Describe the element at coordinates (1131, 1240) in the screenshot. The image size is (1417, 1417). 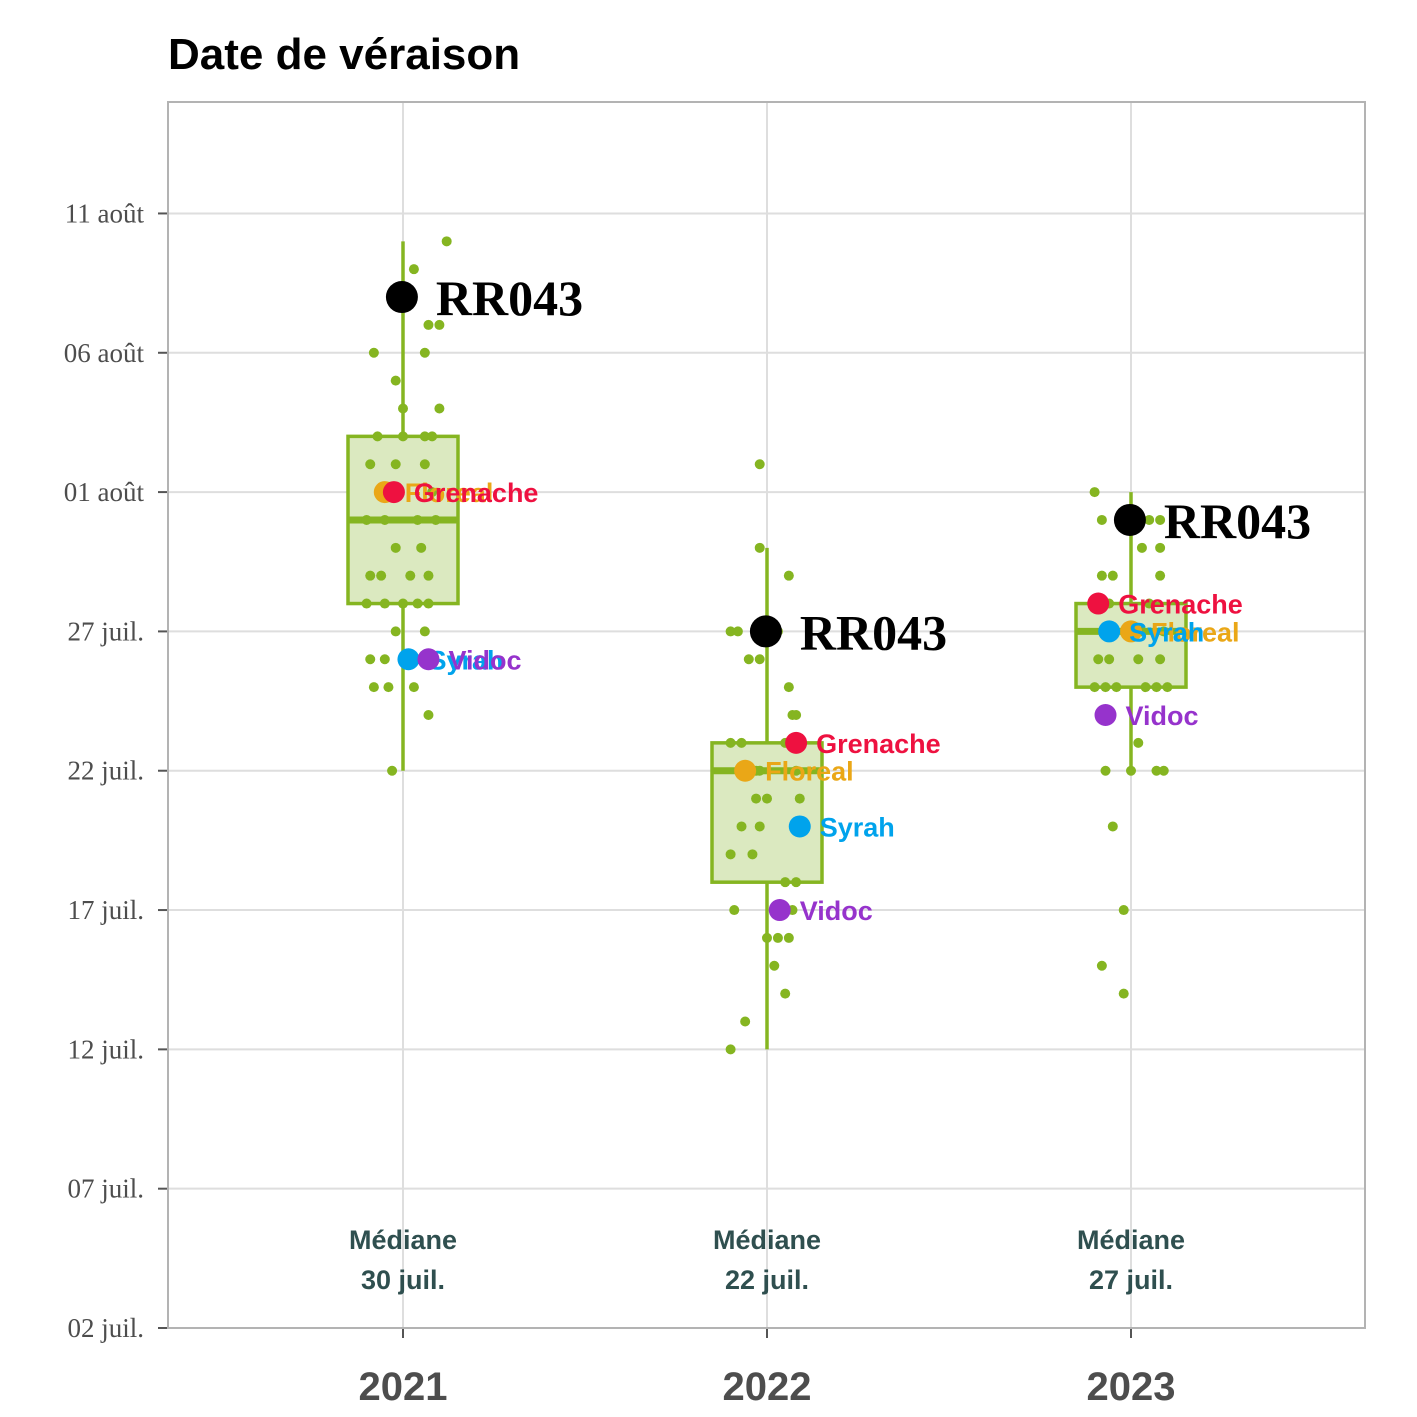
I see `median-label-2023: Médiane` at that location.